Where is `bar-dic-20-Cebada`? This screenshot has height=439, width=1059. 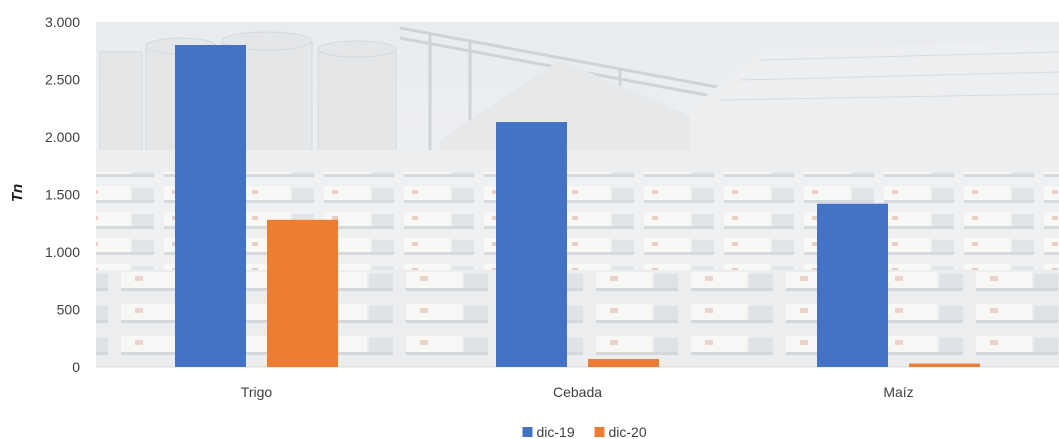 bar-dic-20-Cebada is located at coordinates (623, 362).